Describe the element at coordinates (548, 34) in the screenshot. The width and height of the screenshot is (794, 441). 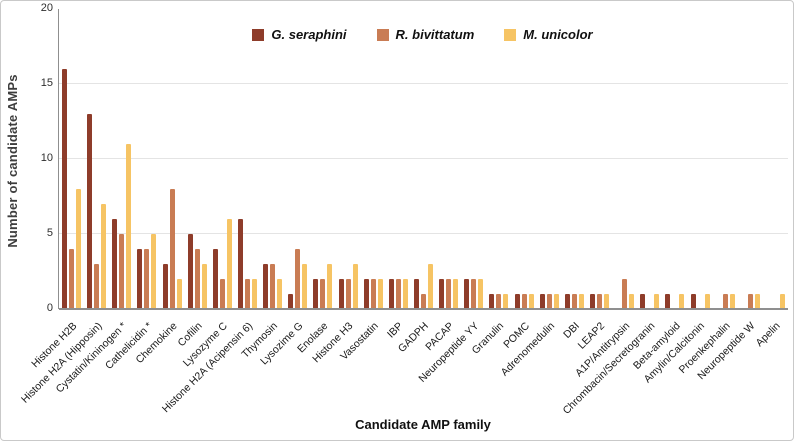
I see `legend-item: M. unicolor` at that location.